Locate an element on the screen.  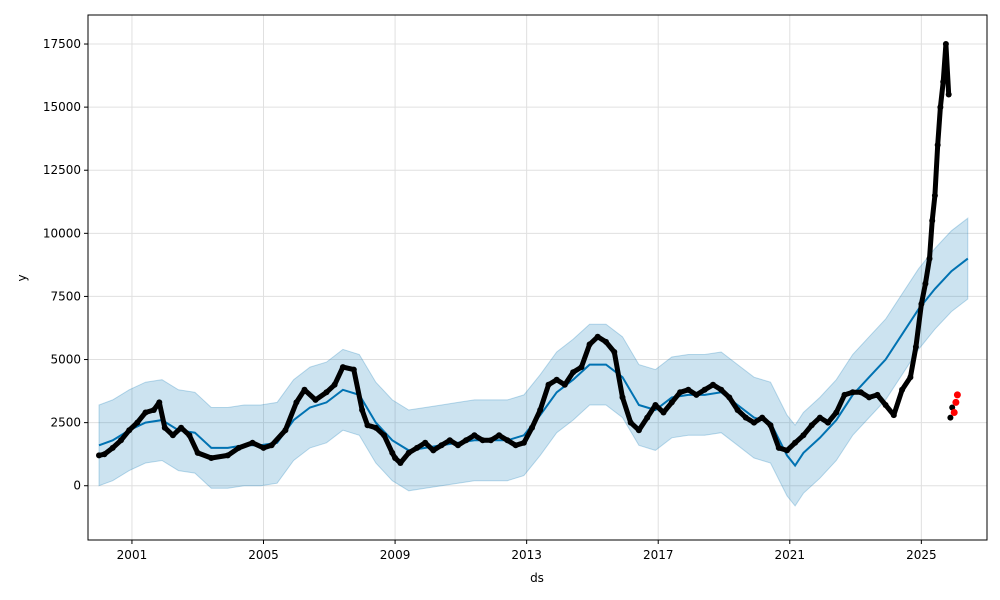
y-axis-title: y is located at coordinates (22, 277).